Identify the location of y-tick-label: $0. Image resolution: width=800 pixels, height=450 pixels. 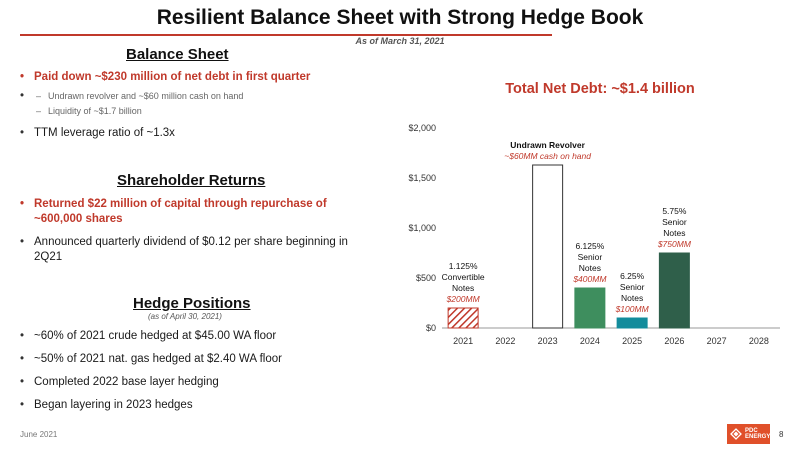
(431, 328).